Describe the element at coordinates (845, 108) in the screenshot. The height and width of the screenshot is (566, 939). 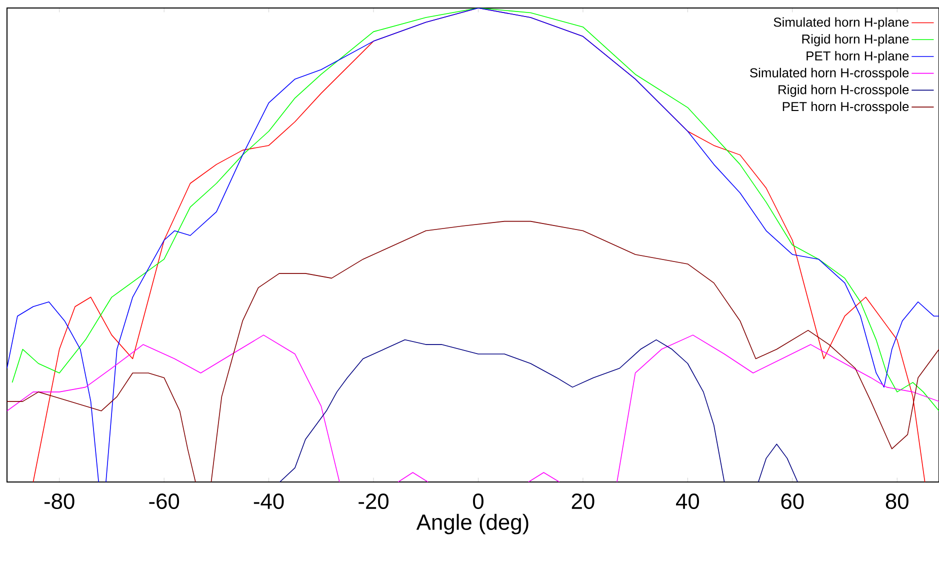
I see `legend-label: PET horn H-crosspole` at that location.